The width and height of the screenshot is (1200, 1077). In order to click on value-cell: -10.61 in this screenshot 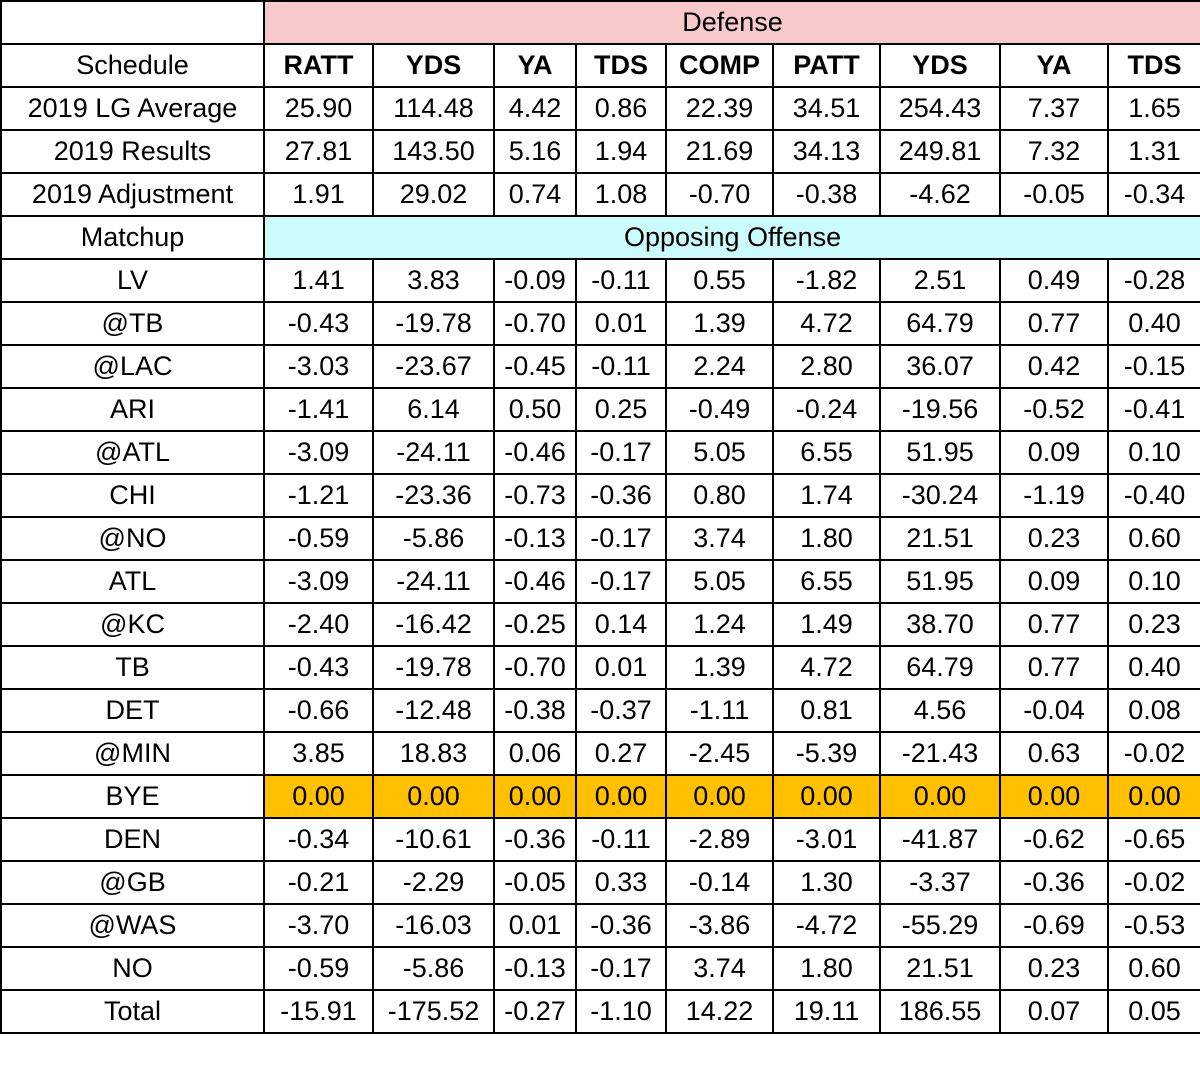, I will do `click(433, 839)`.